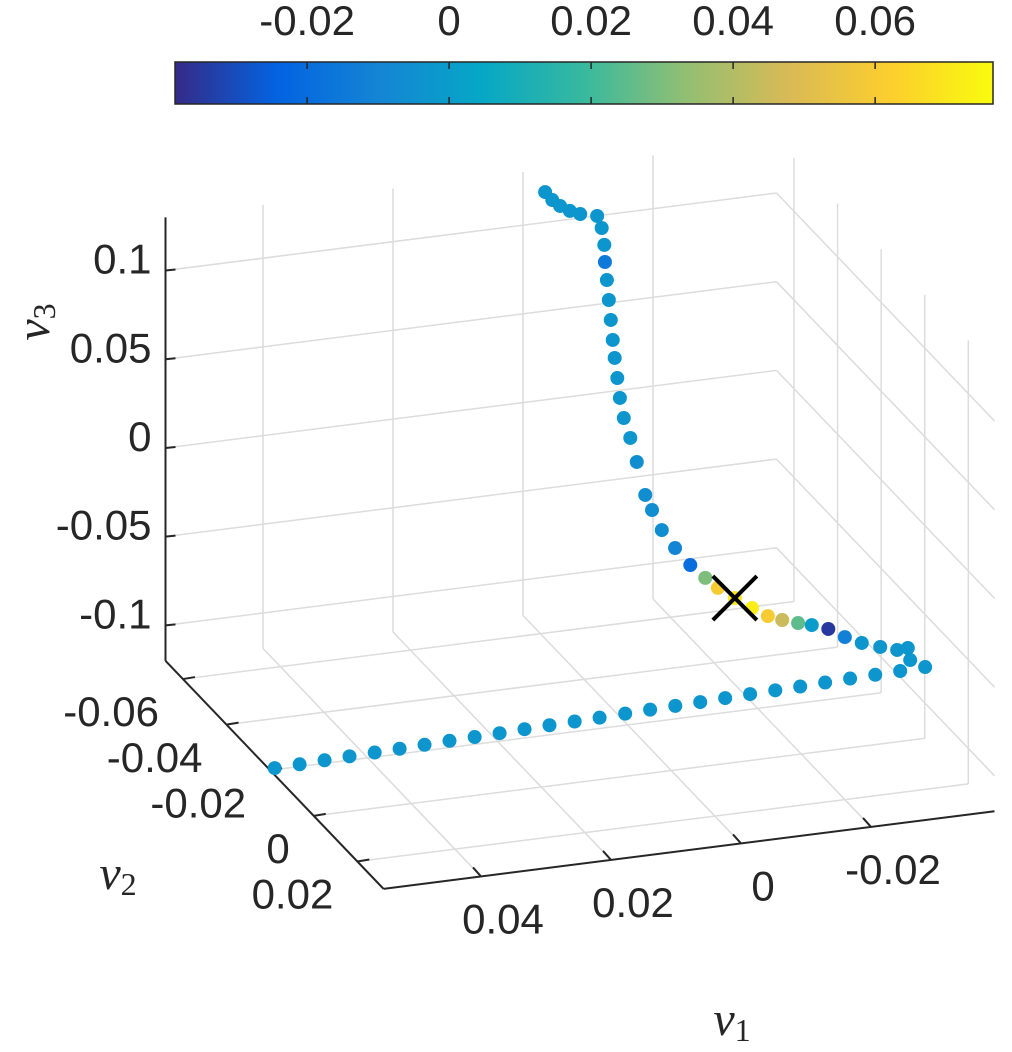 Image resolution: width=1012 pixels, height=1052 pixels. I want to click on z-tick-label: 0, so click(139, 436).